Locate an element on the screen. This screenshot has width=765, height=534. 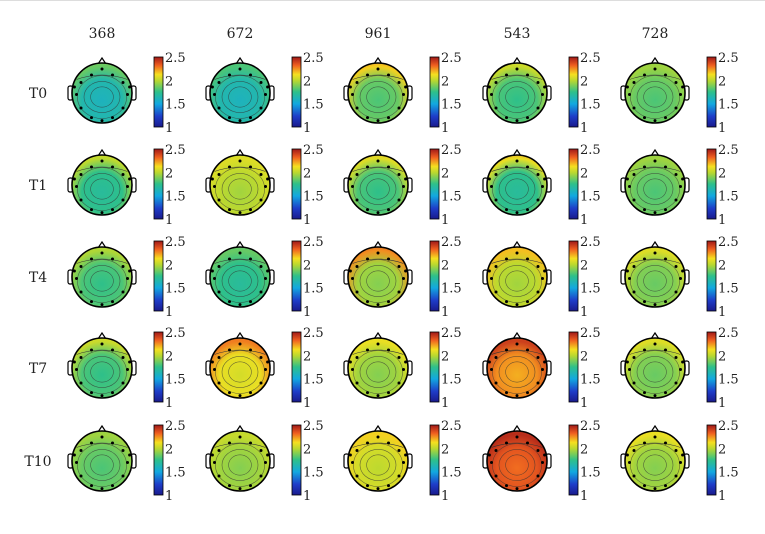
topomap-T1-368: 2.5 2 1.5 1 is located at coordinates (126, 185).